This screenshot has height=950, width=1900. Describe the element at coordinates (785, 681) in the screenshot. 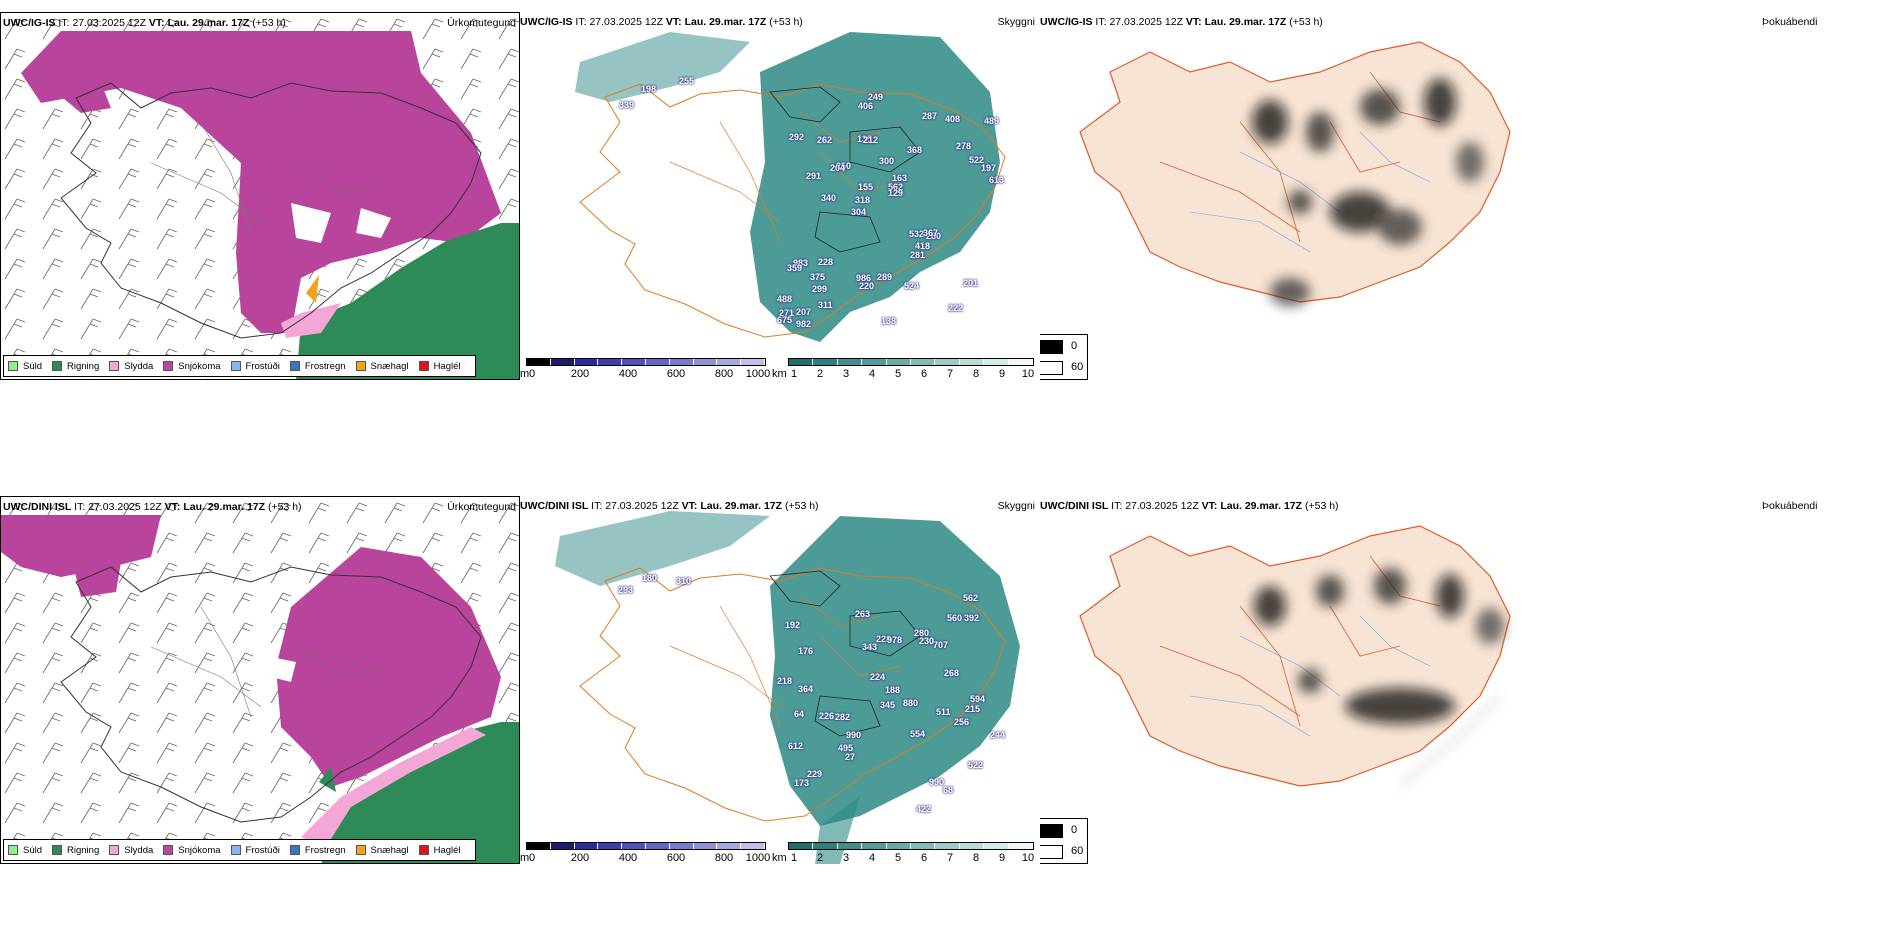

I see `summit-label: 218` at that location.